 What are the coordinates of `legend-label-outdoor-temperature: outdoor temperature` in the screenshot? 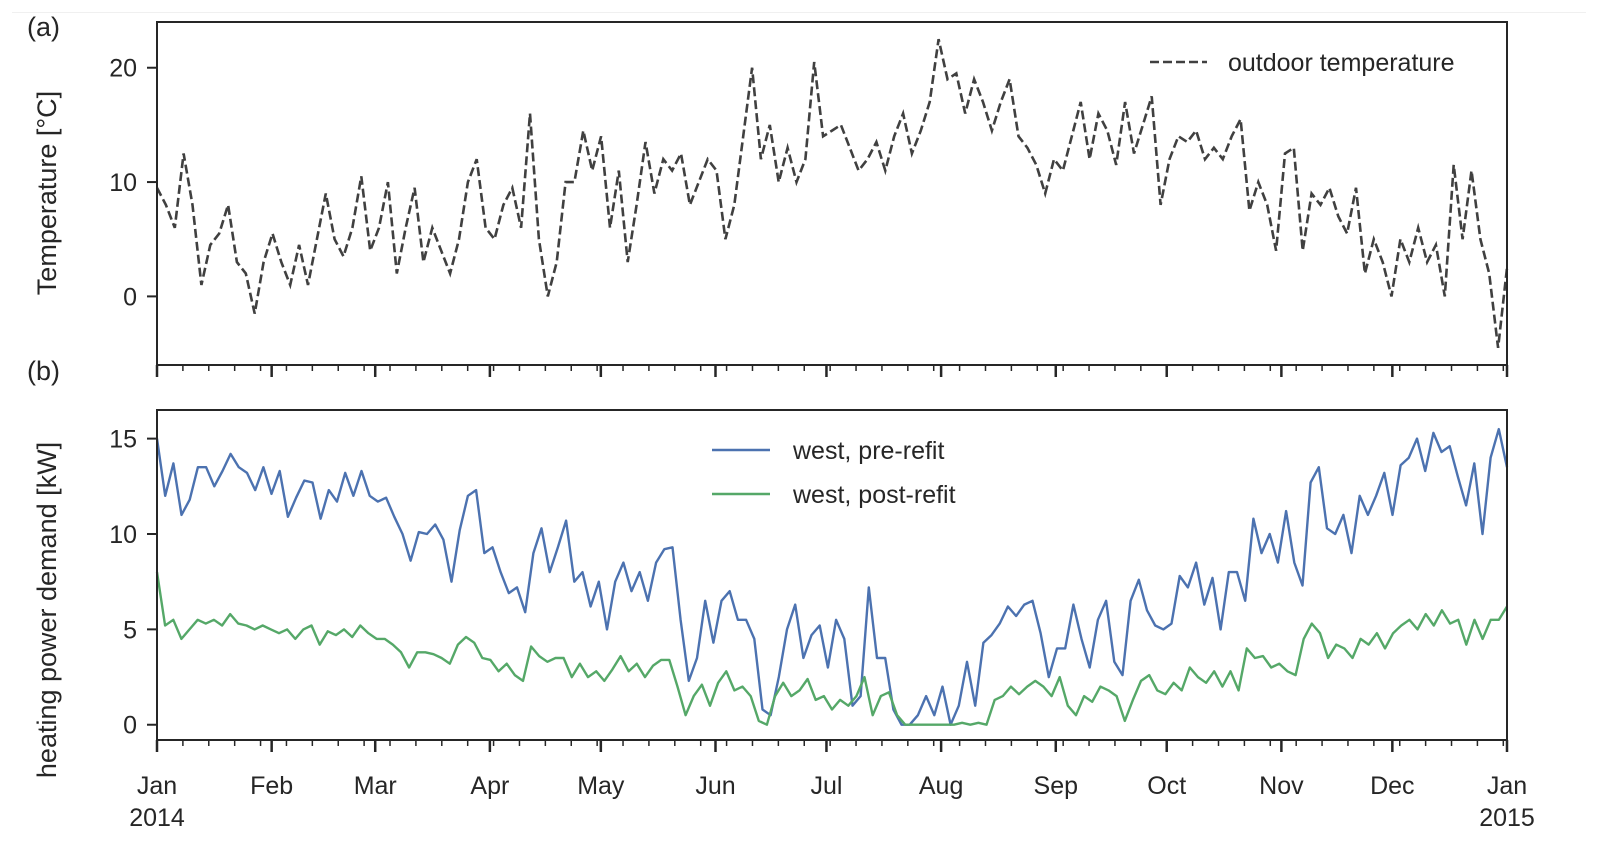 It's located at (1341, 63).